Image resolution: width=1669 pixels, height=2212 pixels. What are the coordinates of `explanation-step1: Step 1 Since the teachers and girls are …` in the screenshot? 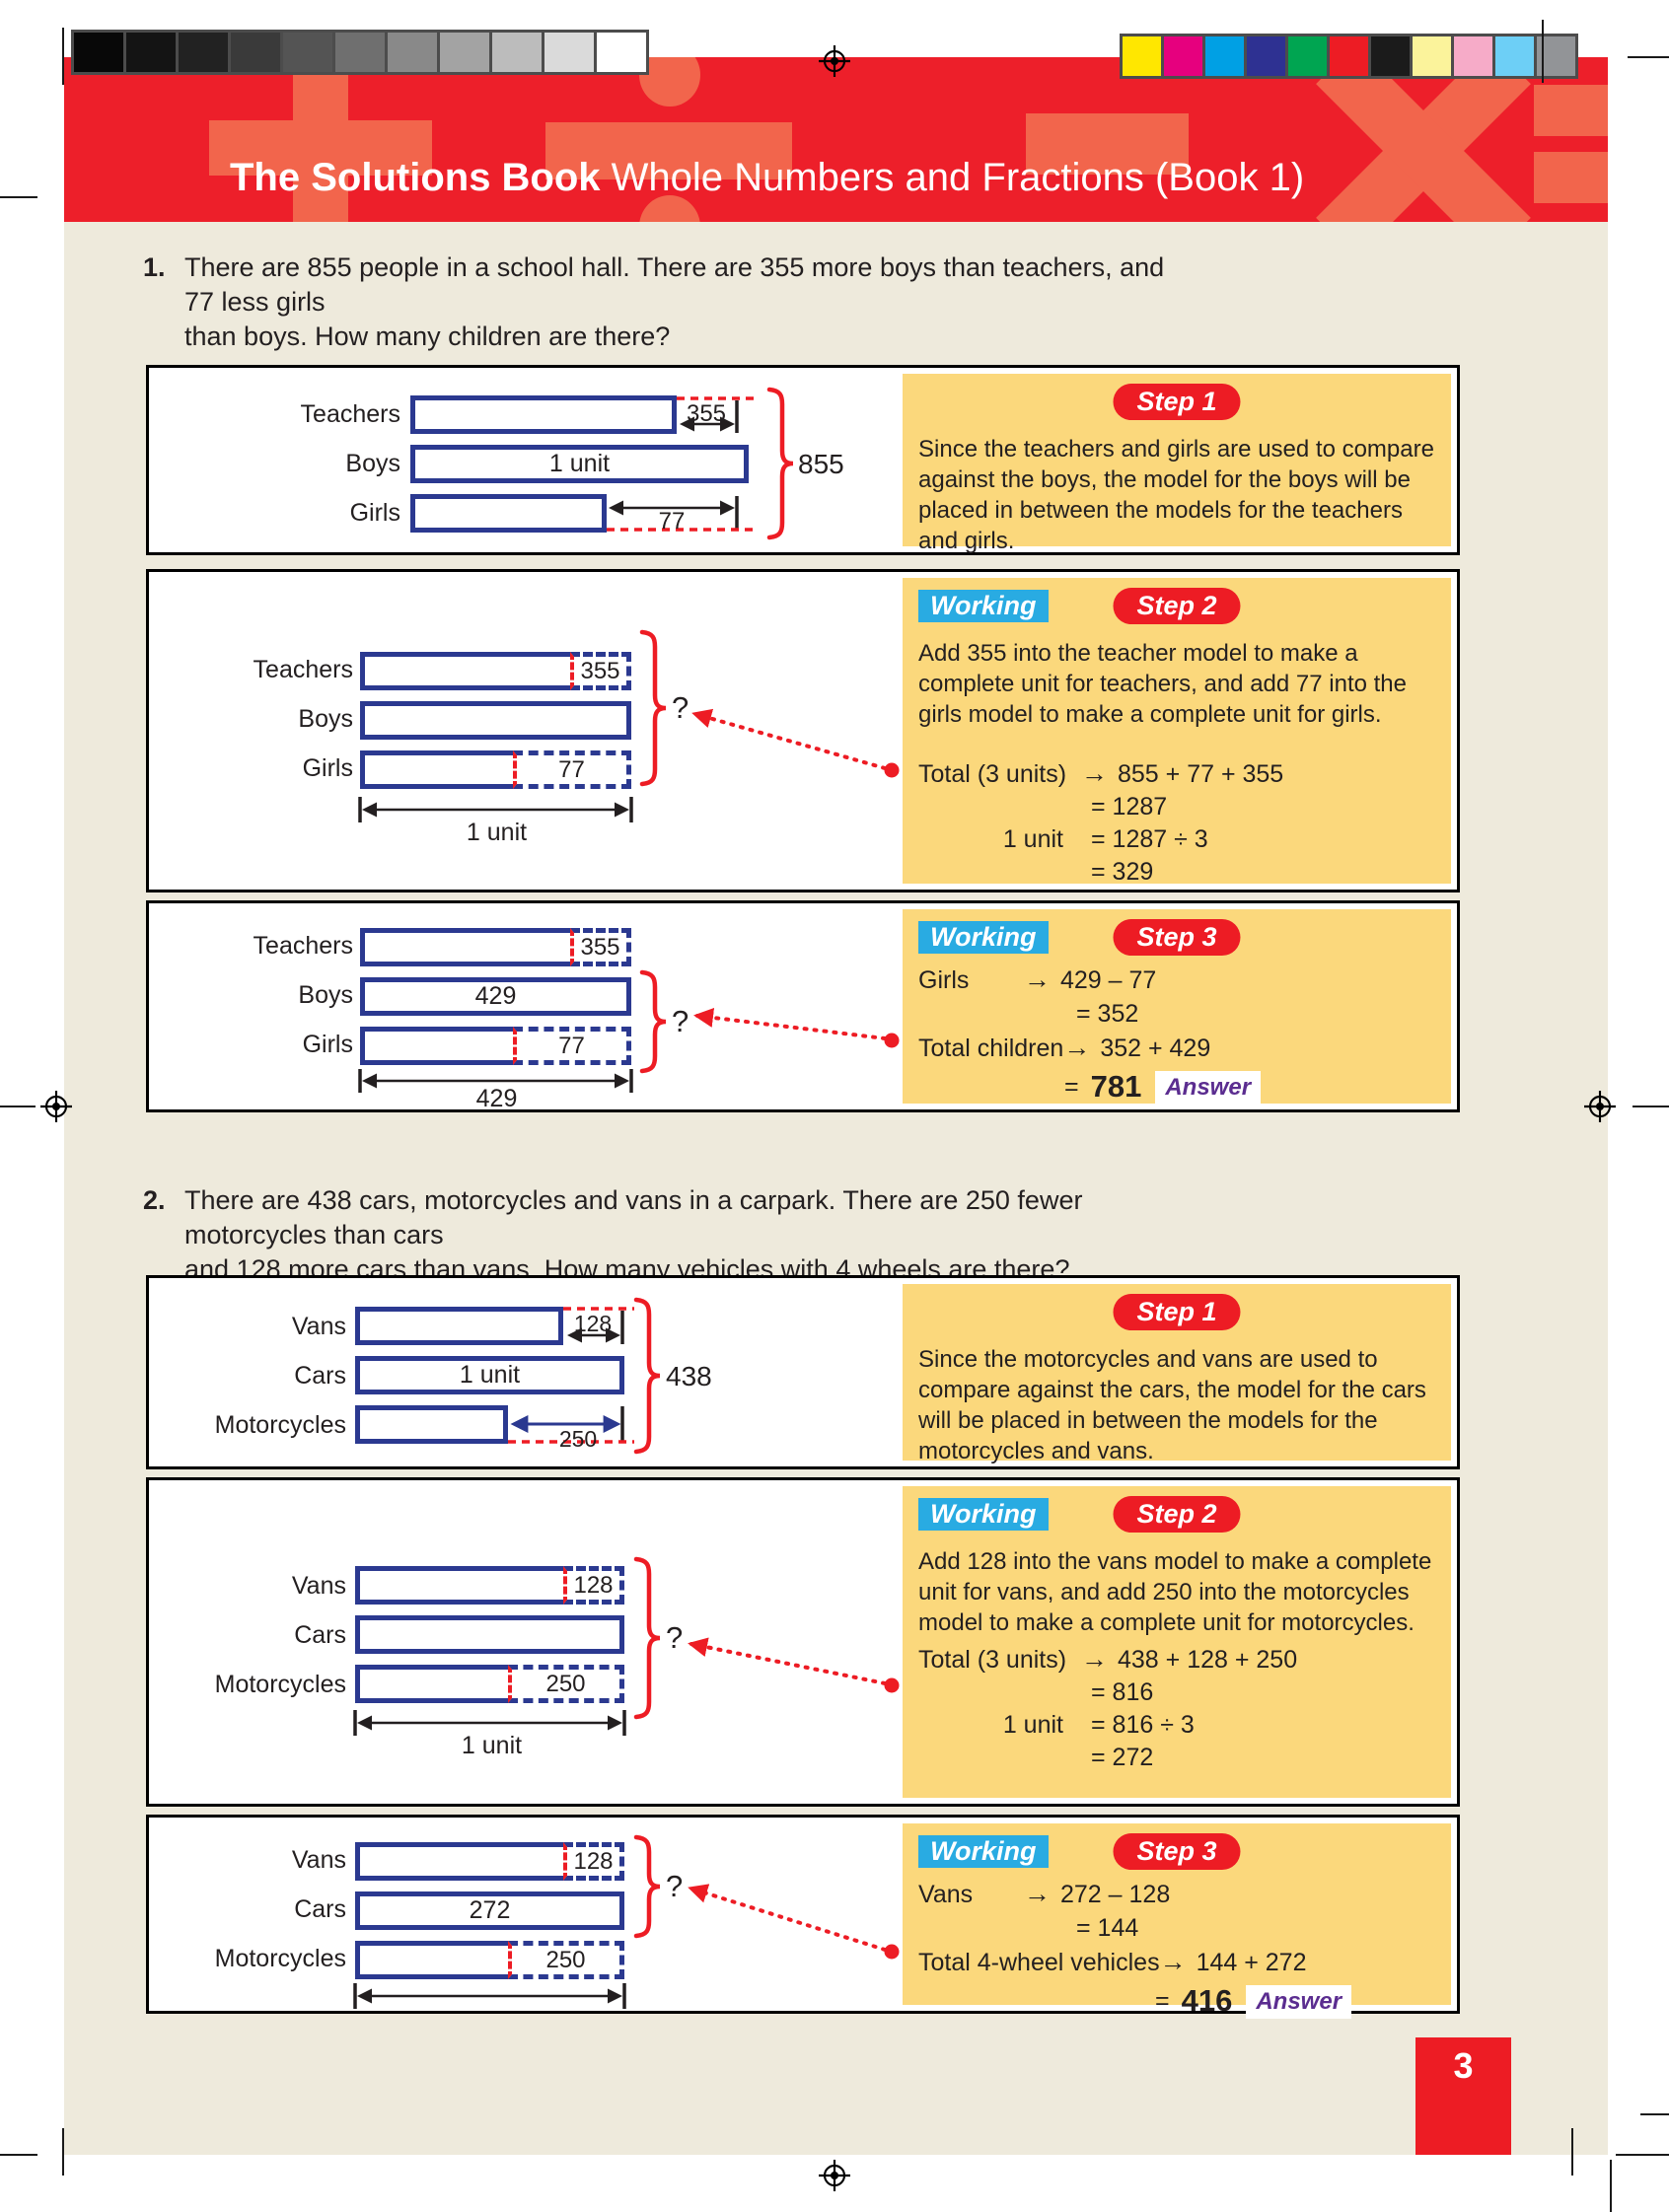 It's located at (1177, 464).